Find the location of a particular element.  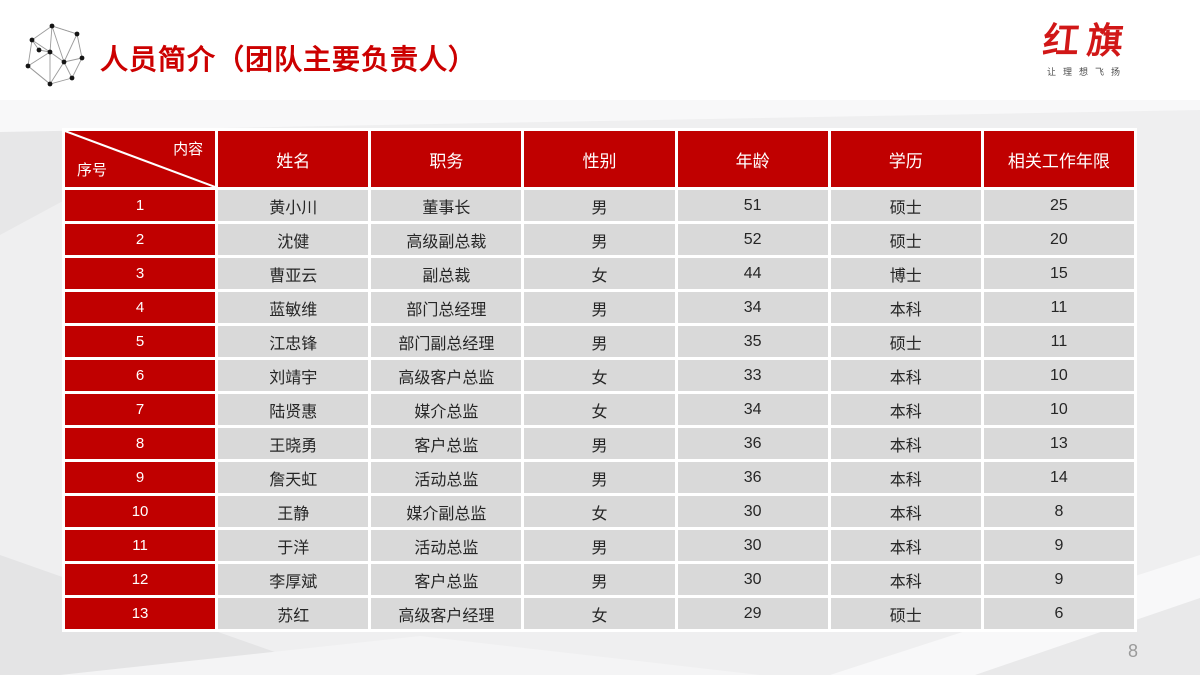

row-position-cell: 部门总经理 is located at coordinates (446, 307).